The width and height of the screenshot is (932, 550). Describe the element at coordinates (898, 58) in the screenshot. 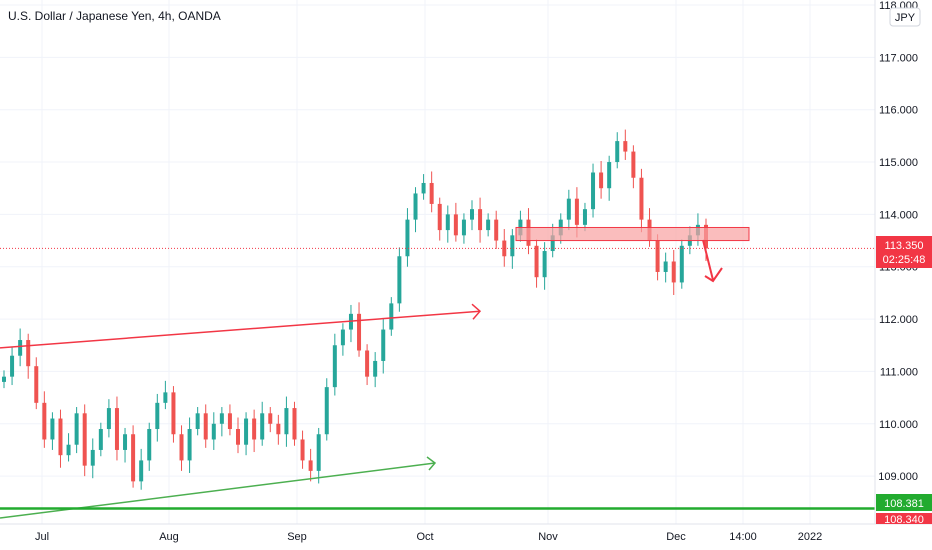

I see `price-tick-label: 117.000` at that location.